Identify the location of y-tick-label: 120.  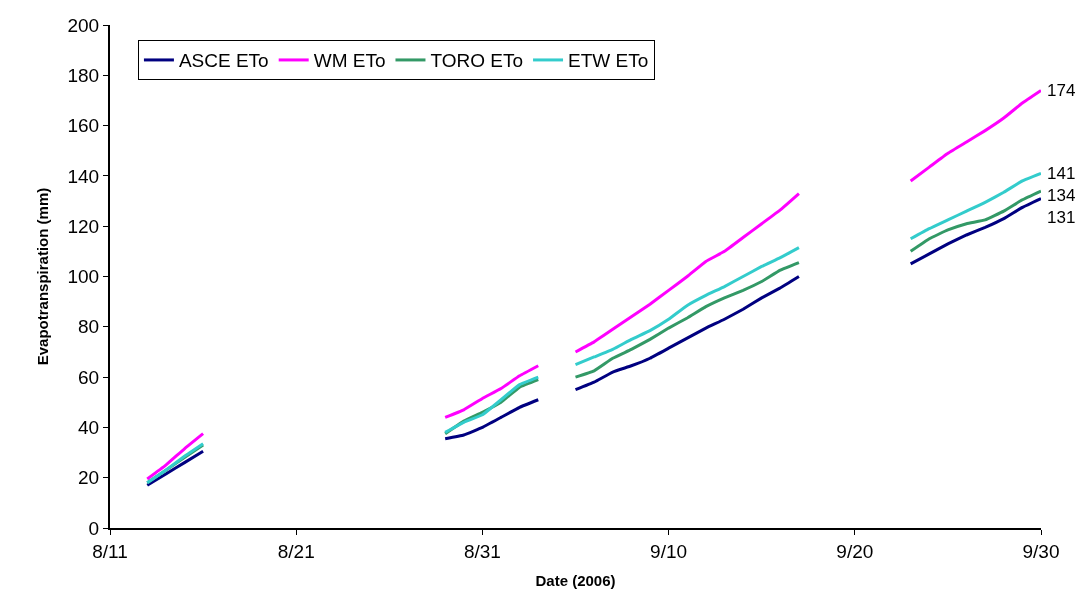
(83, 226).